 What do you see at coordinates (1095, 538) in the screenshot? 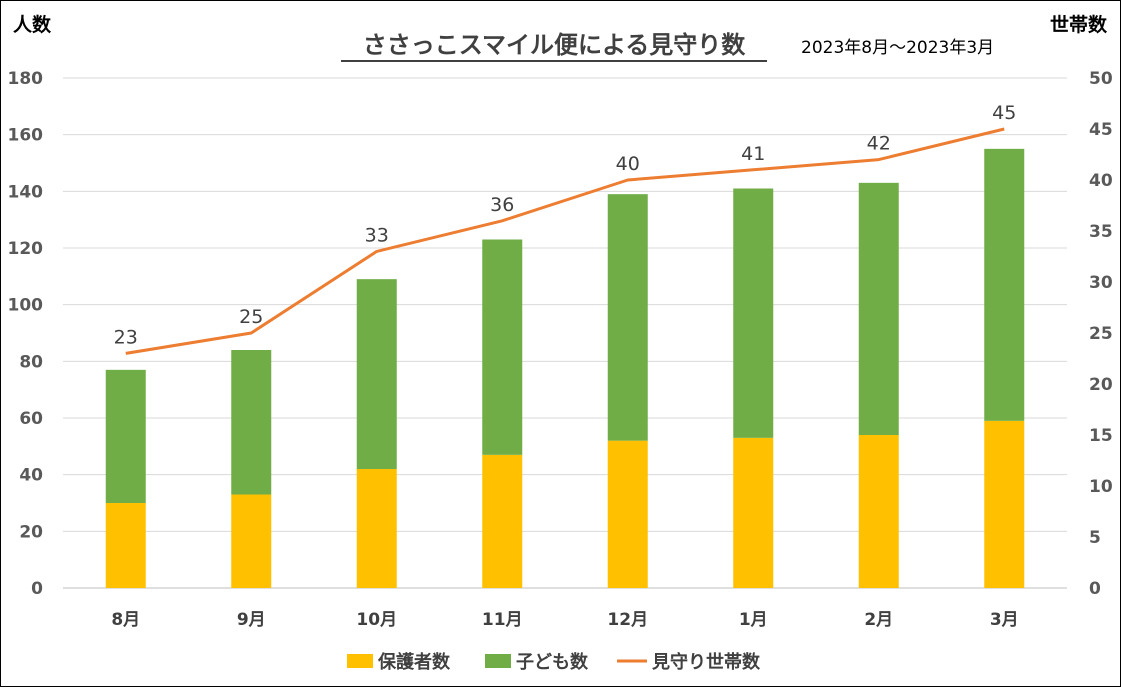
I see `right-tick-label: 5` at bounding box center [1095, 538].